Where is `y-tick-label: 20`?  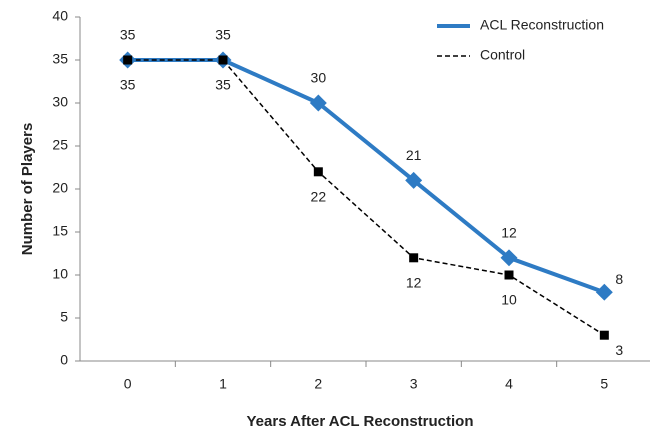
y-tick-label: 20 is located at coordinates (60, 188).